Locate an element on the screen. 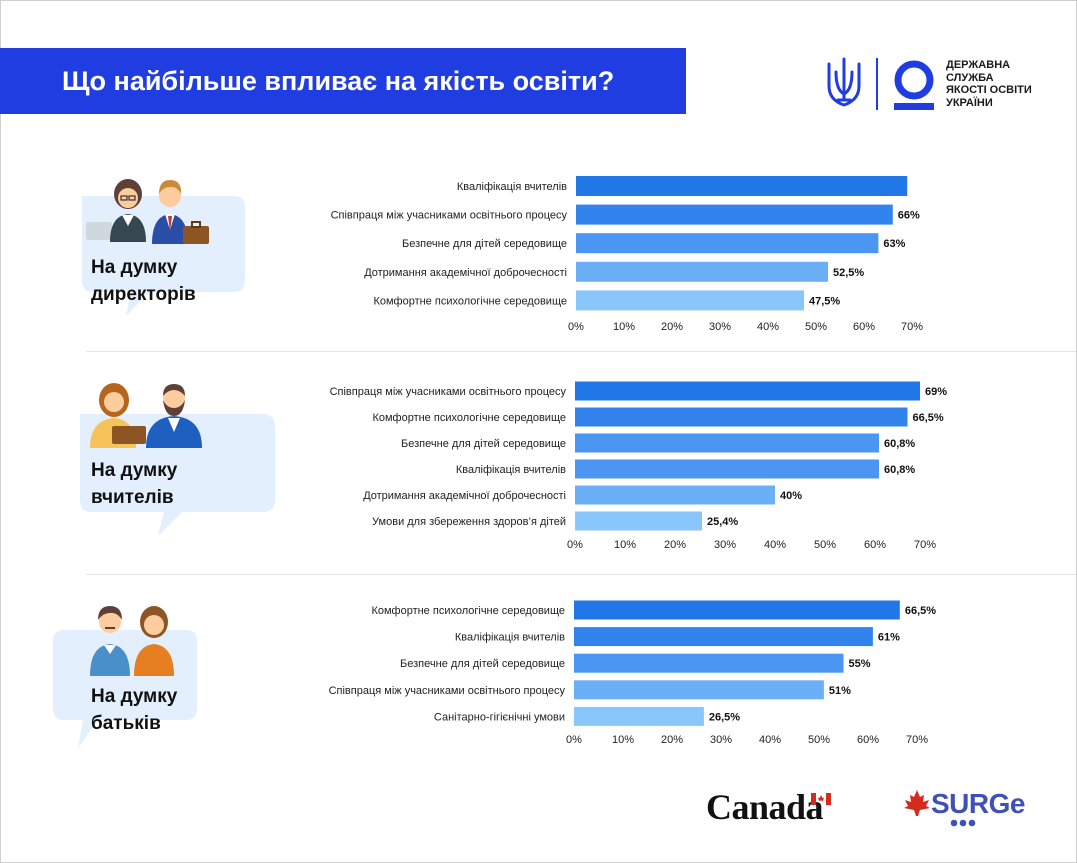 This screenshot has width=1077, height=863. teachers-illustration is located at coordinates (146, 415).